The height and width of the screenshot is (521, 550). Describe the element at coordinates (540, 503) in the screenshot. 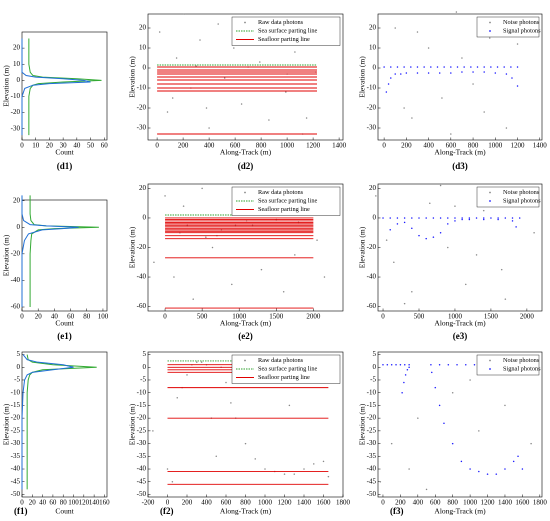

I see `x-tick-label: 1800` at that location.